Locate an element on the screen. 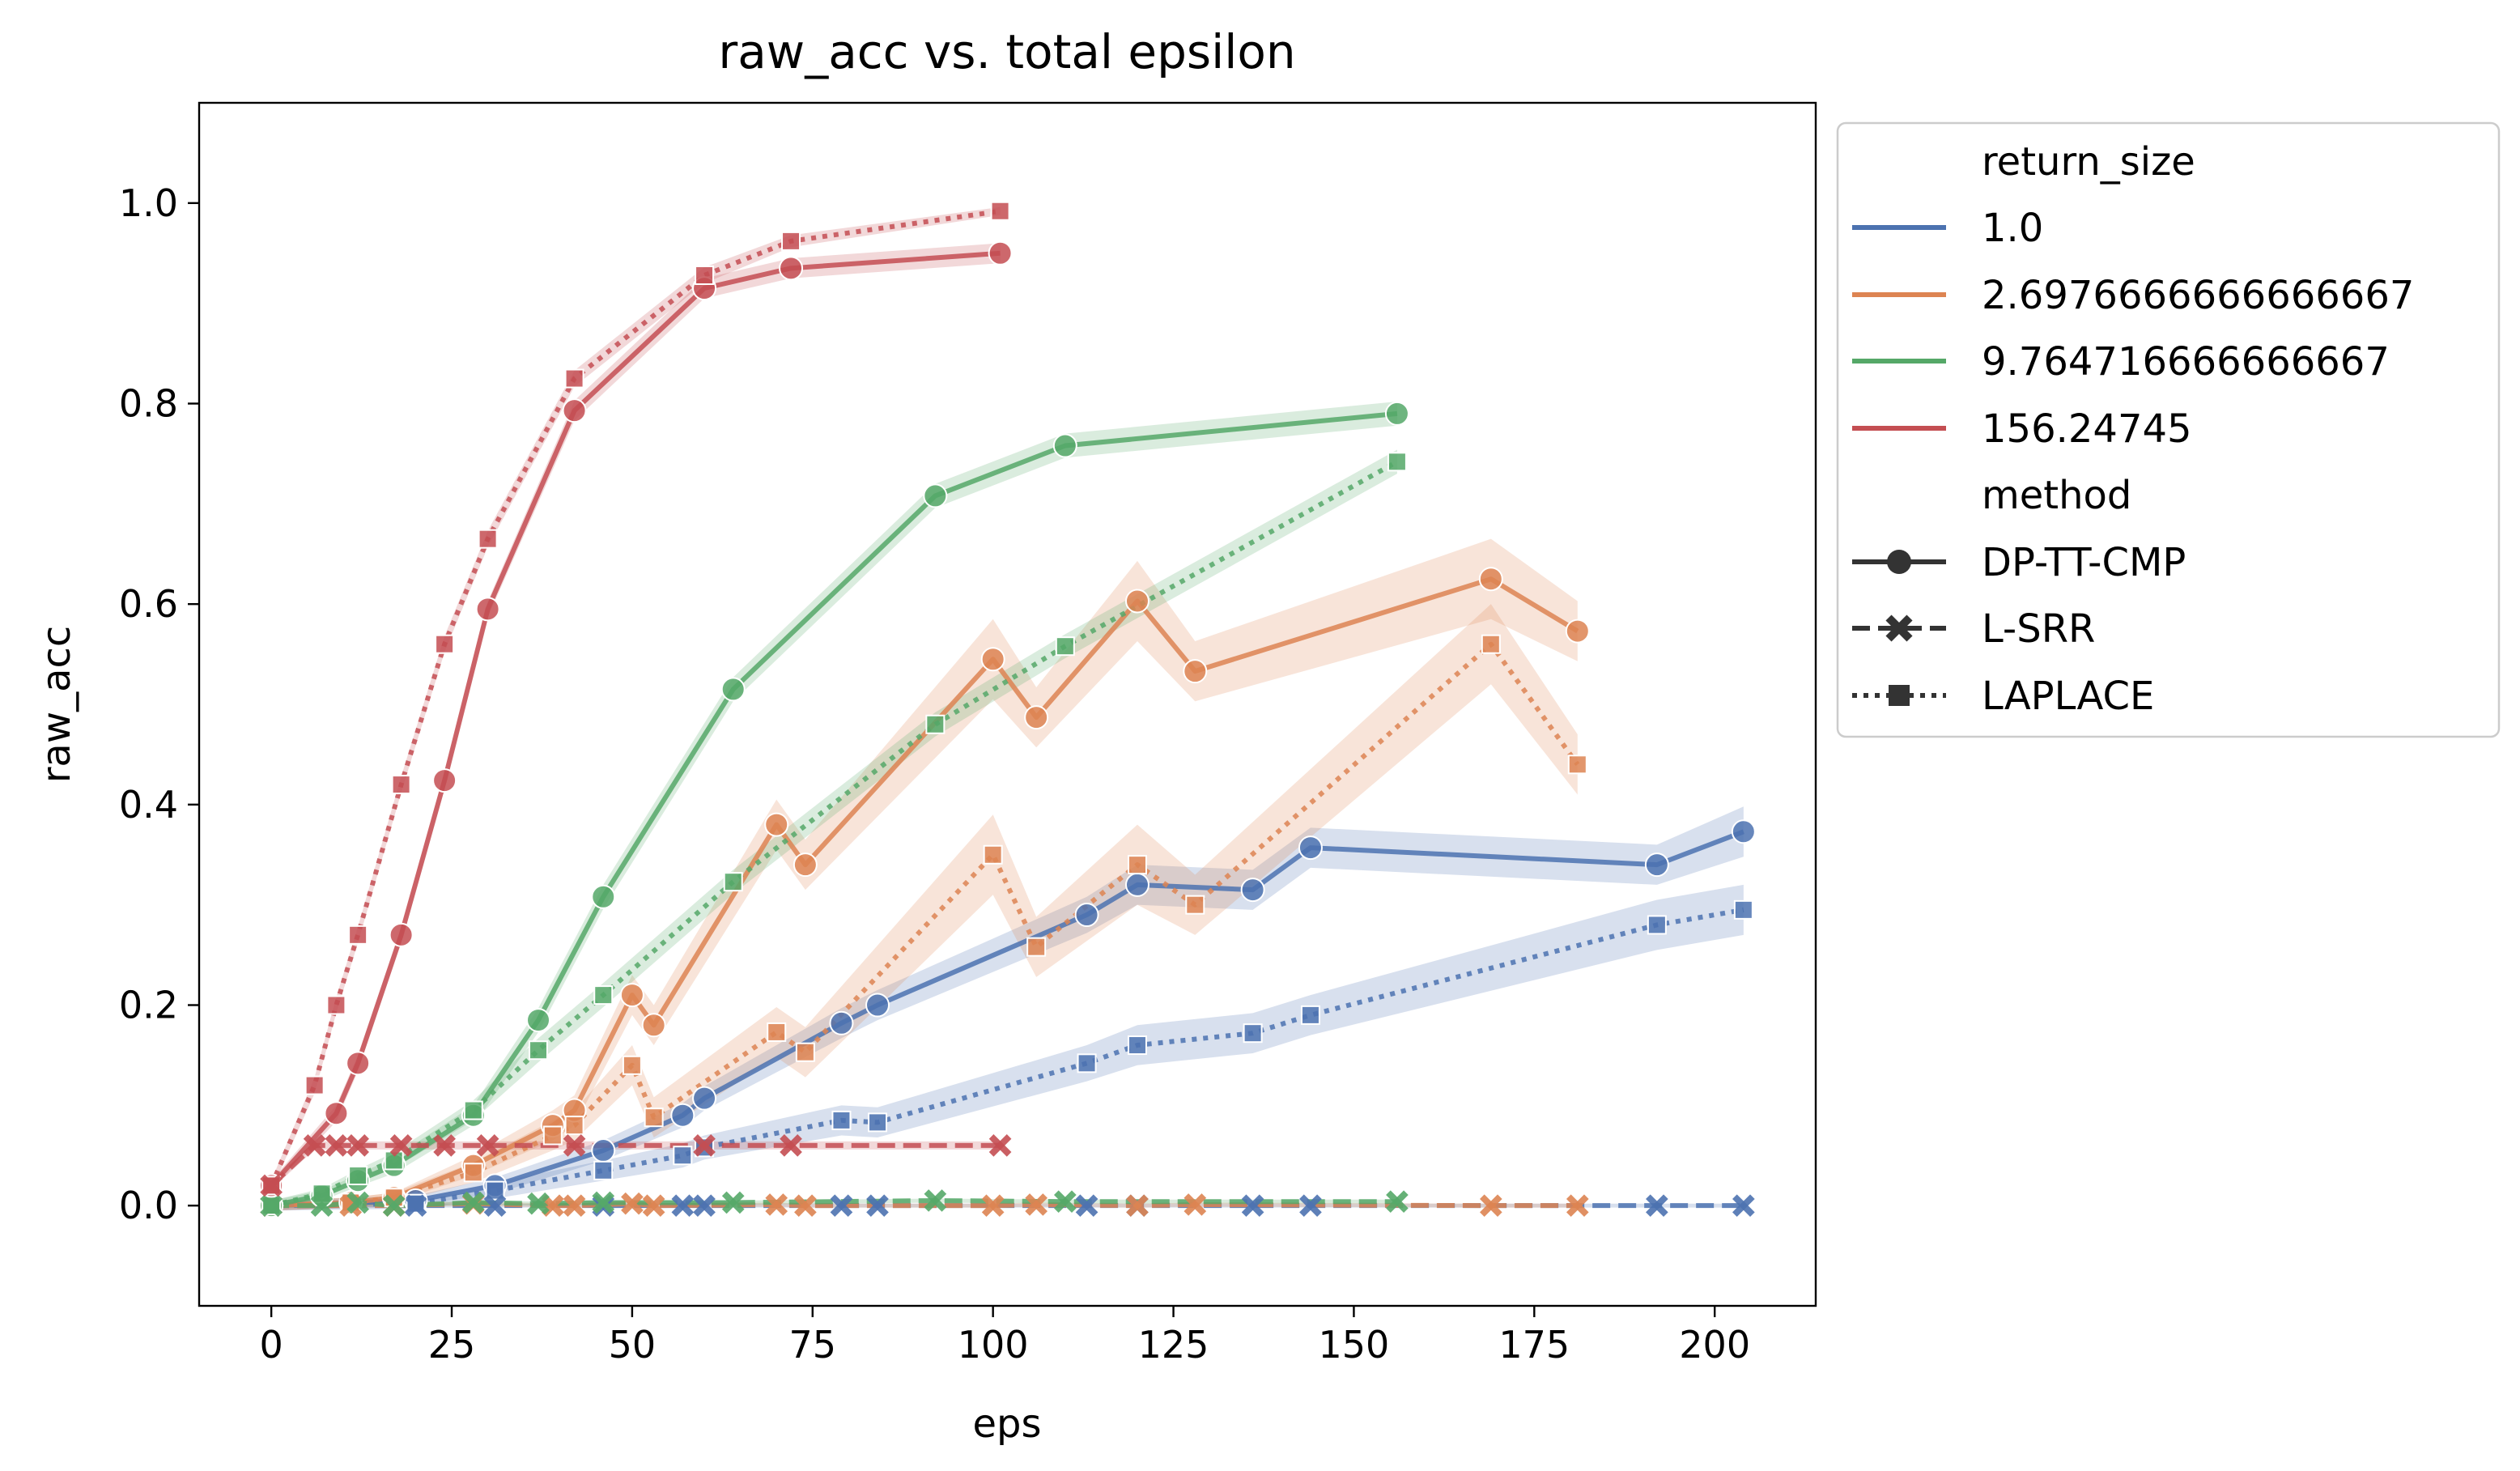 This screenshot has height=1471, width=2520. legend-square-marker-icon is located at coordinates (1900, 695).